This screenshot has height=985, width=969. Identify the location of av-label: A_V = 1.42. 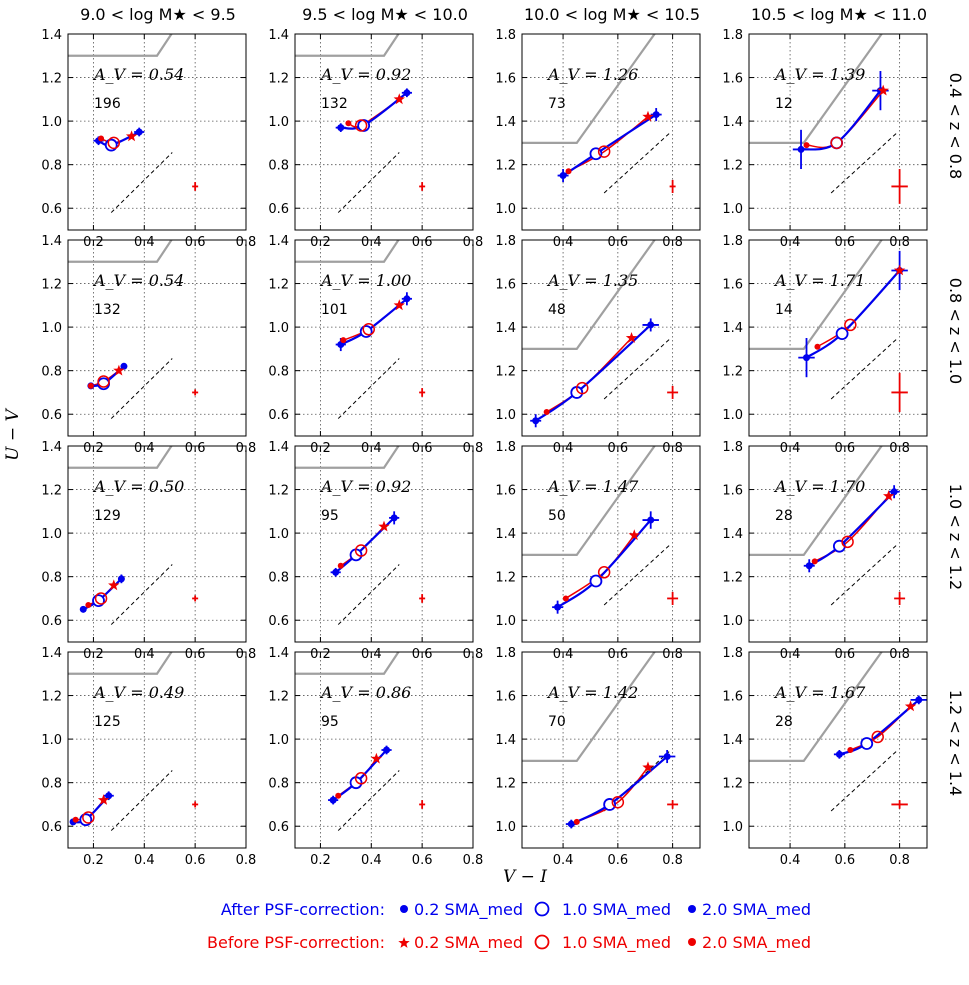
(592, 692).